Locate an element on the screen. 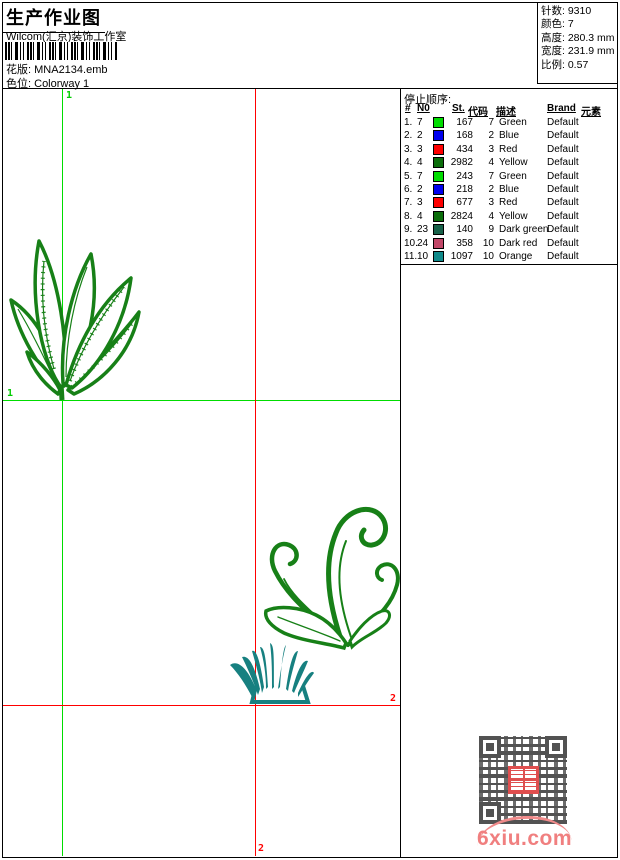  row-seq: 3. is located at coordinates (408, 149).